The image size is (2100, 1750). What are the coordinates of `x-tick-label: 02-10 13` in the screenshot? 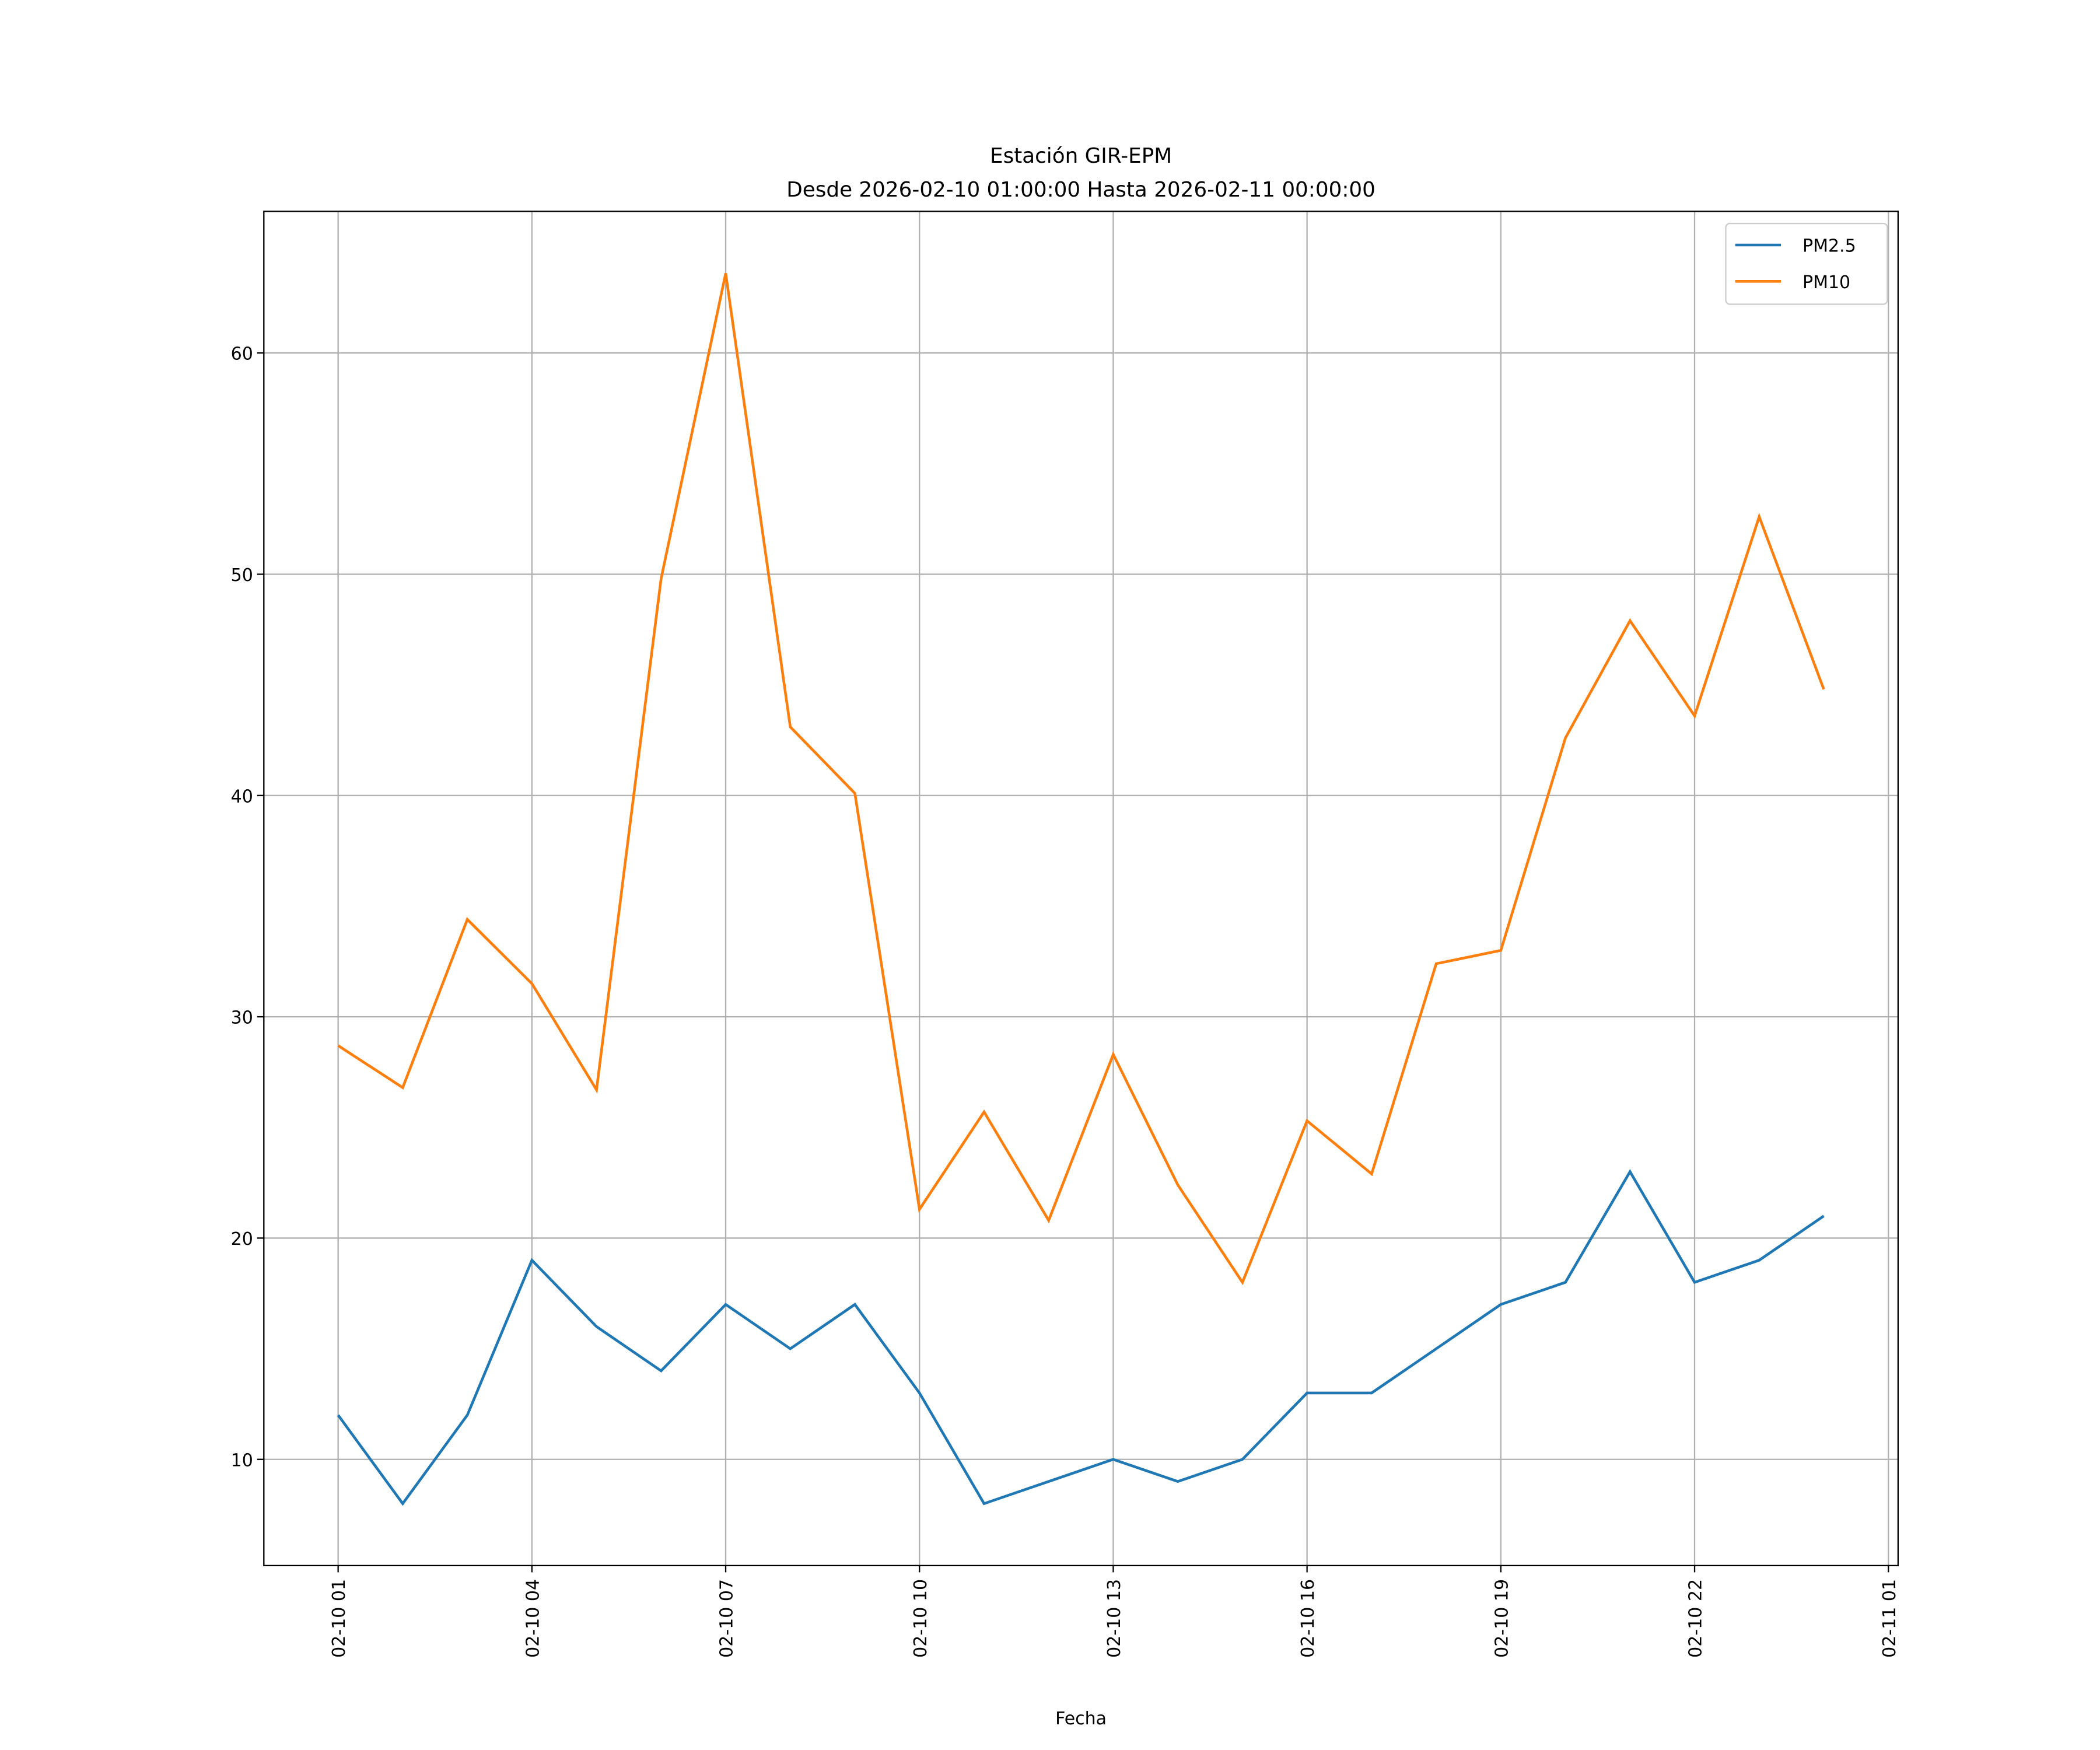 It's located at (1114, 1618).